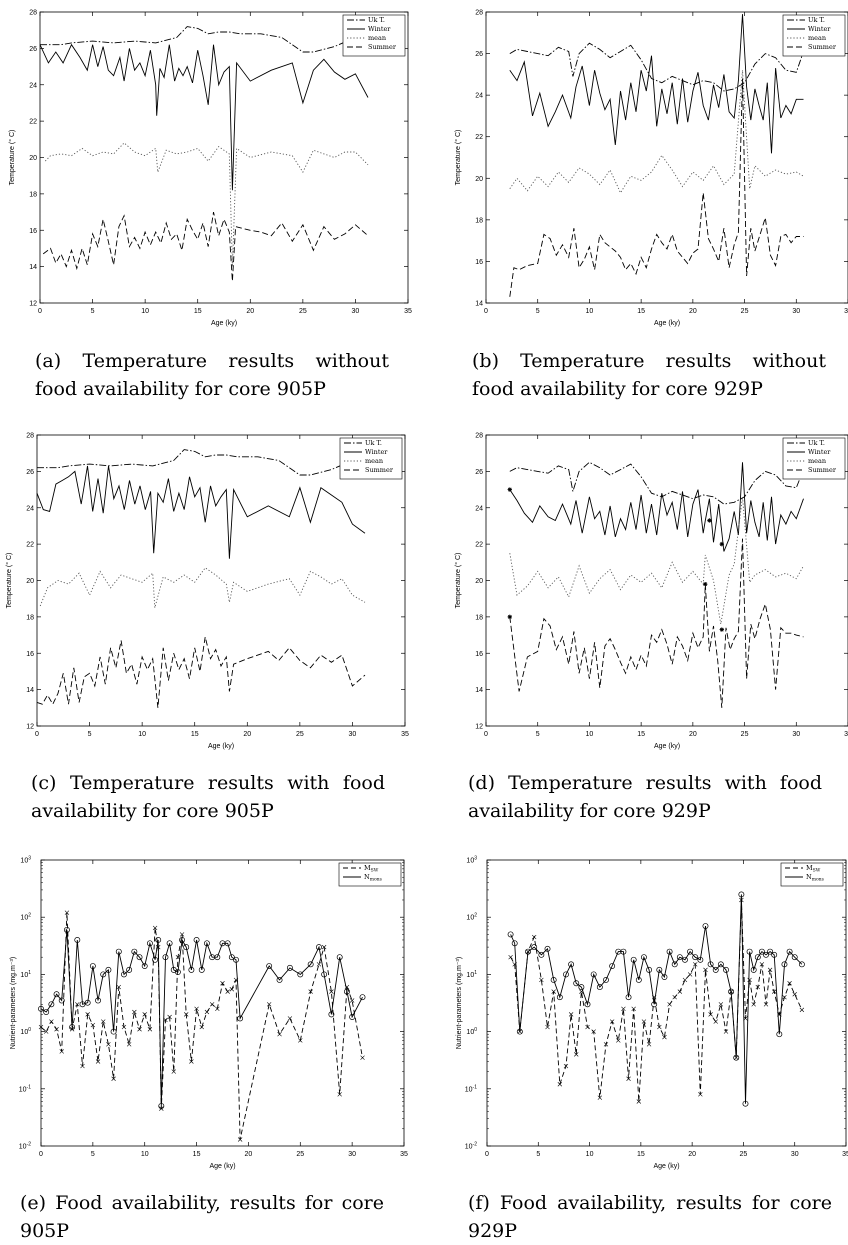 The width and height of the screenshot is (848, 1245). What do you see at coordinates (30, 727) in the screenshot?
I see `y-tick-label: 12` at bounding box center [30, 727].